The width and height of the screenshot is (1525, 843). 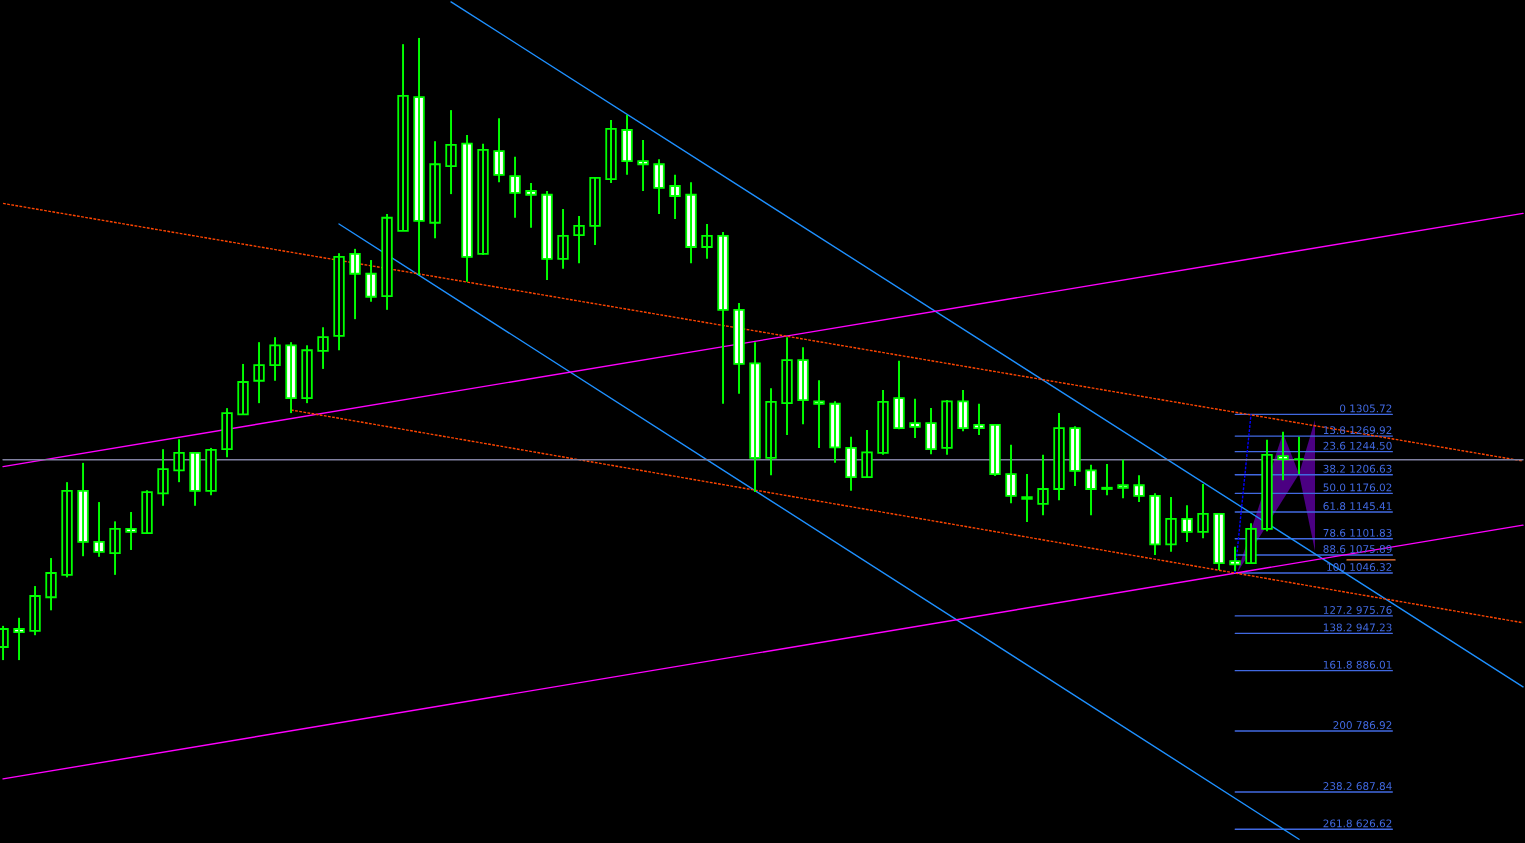 What do you see at coordinates (1357, 786) in the screenshot?
I see `text: 238.2 687.84` at bounding box center [1357, 786].